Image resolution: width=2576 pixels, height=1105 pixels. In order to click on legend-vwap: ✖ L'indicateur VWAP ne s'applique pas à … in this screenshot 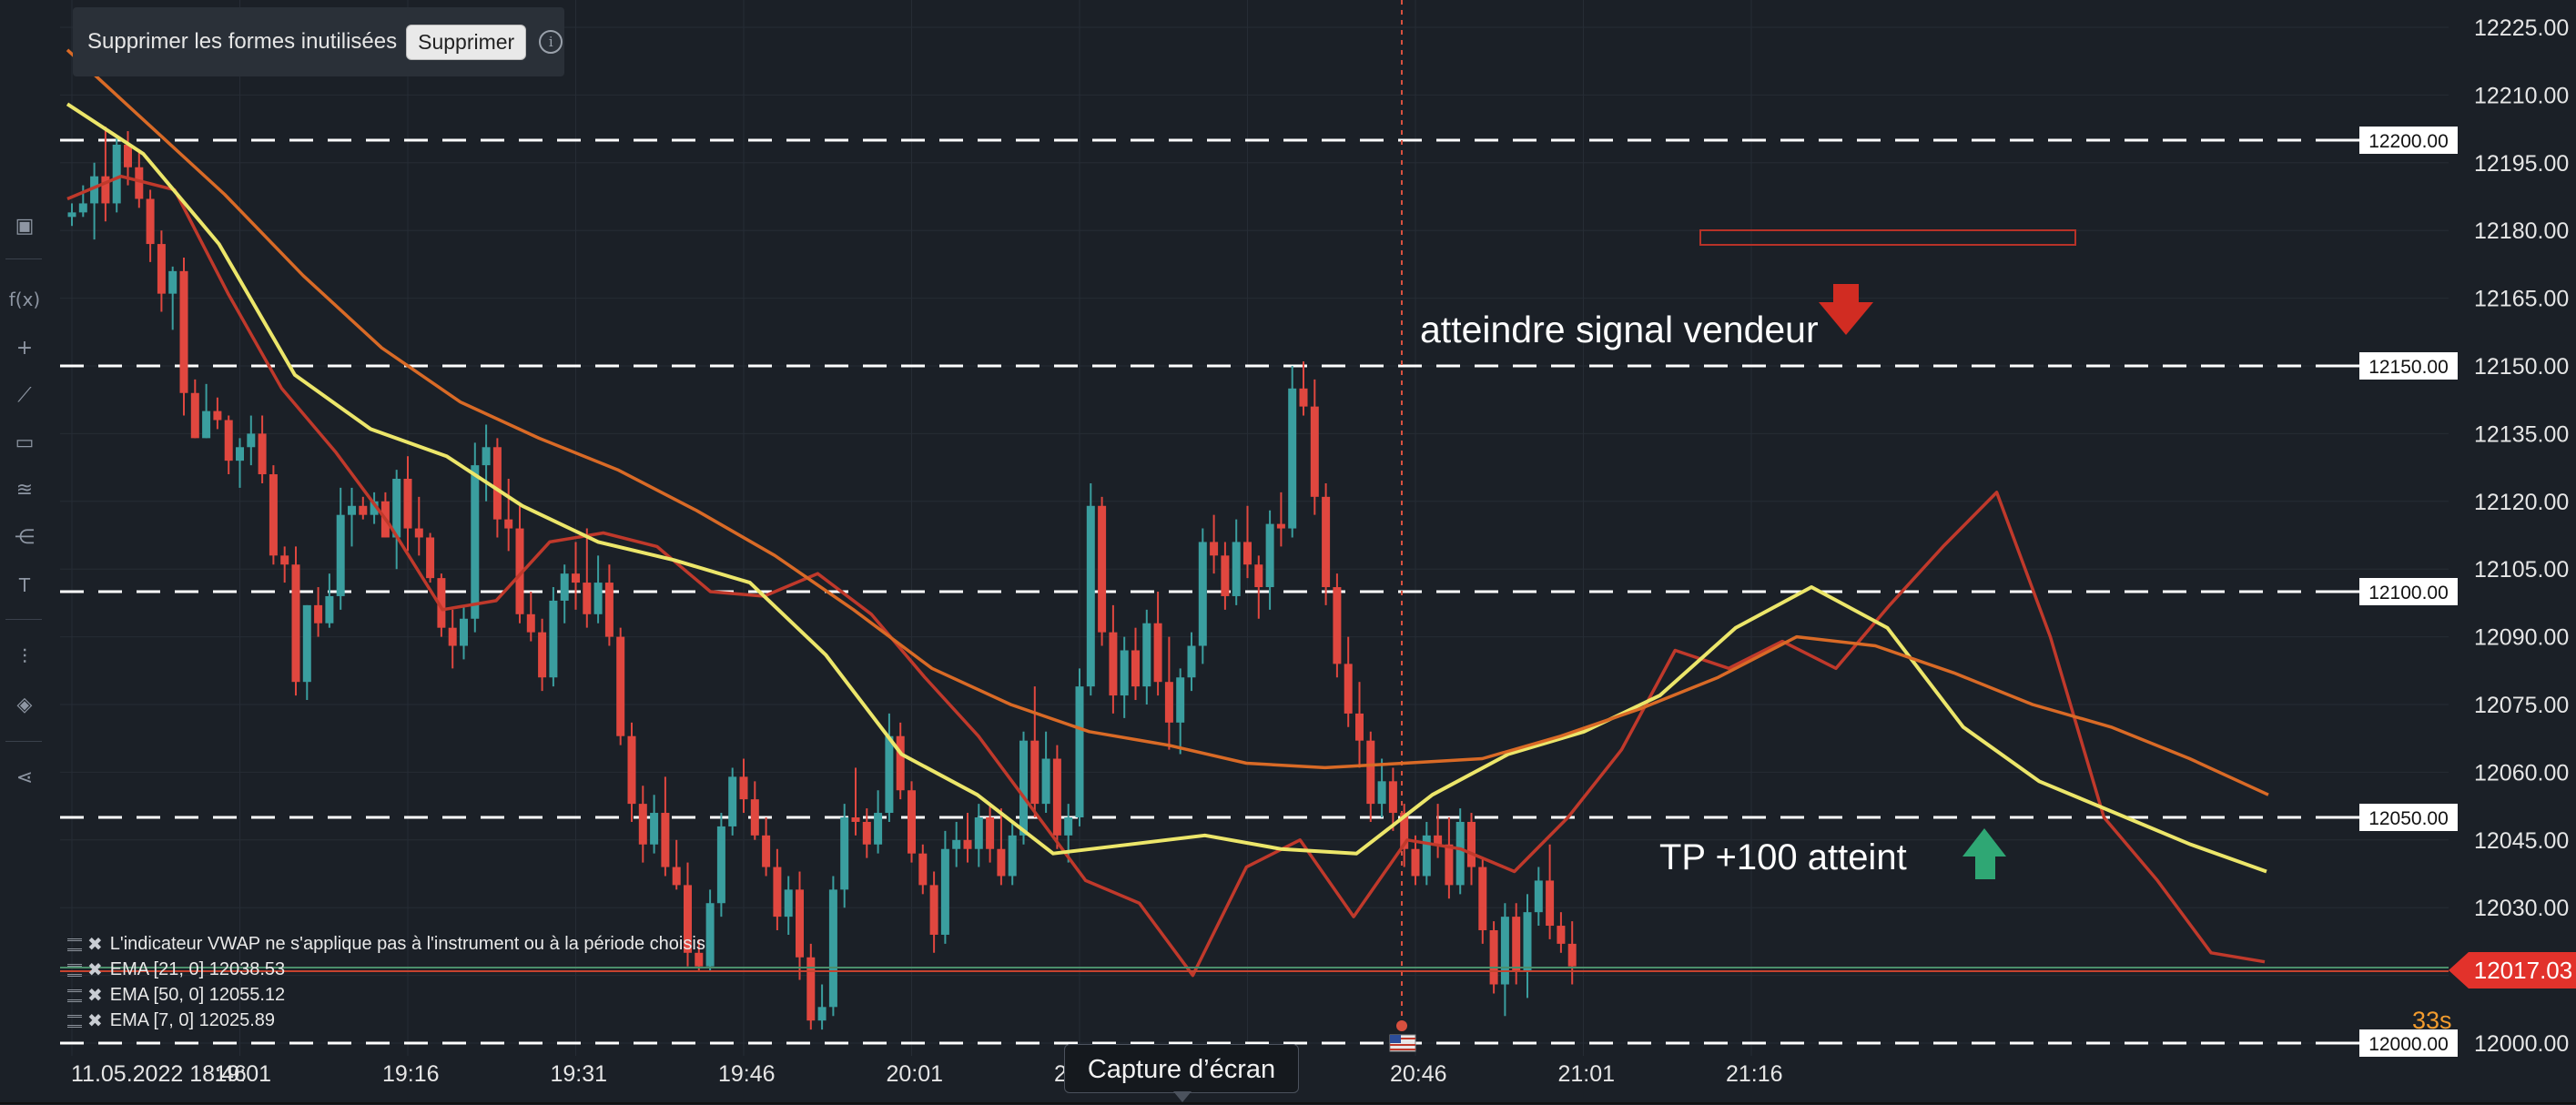, I will do `click(386, 944)`.